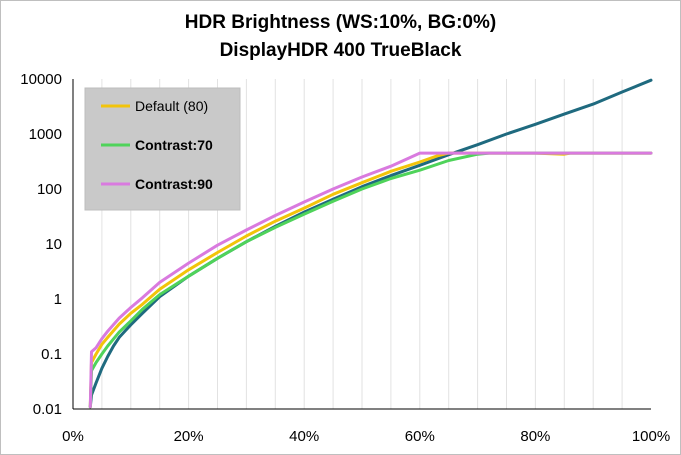 The image size is (681, 455). Describe the element at coordinates (53, 244) in the screenshot. I see `y-tick-label: 10` at that location.